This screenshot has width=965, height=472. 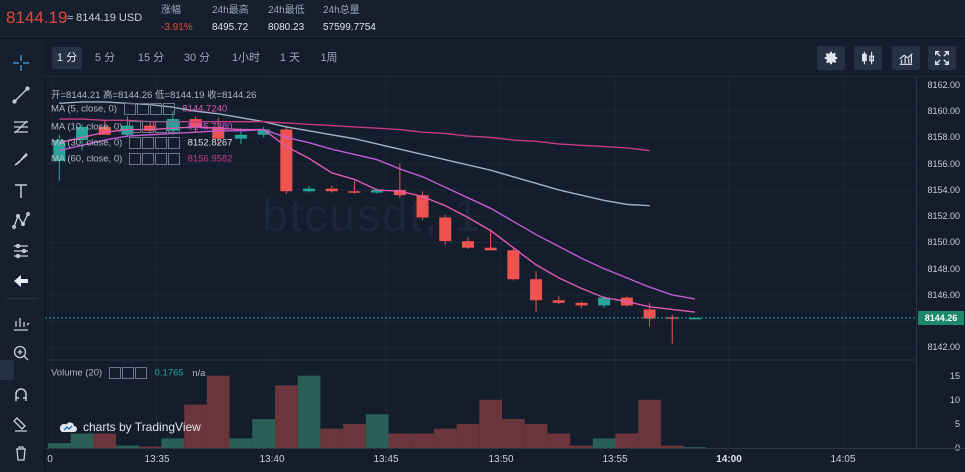 What do you see at coordinates (157, 459) in the screenshot?
I see `time-tick-label: 13:35` at bounding box center [157, 459].